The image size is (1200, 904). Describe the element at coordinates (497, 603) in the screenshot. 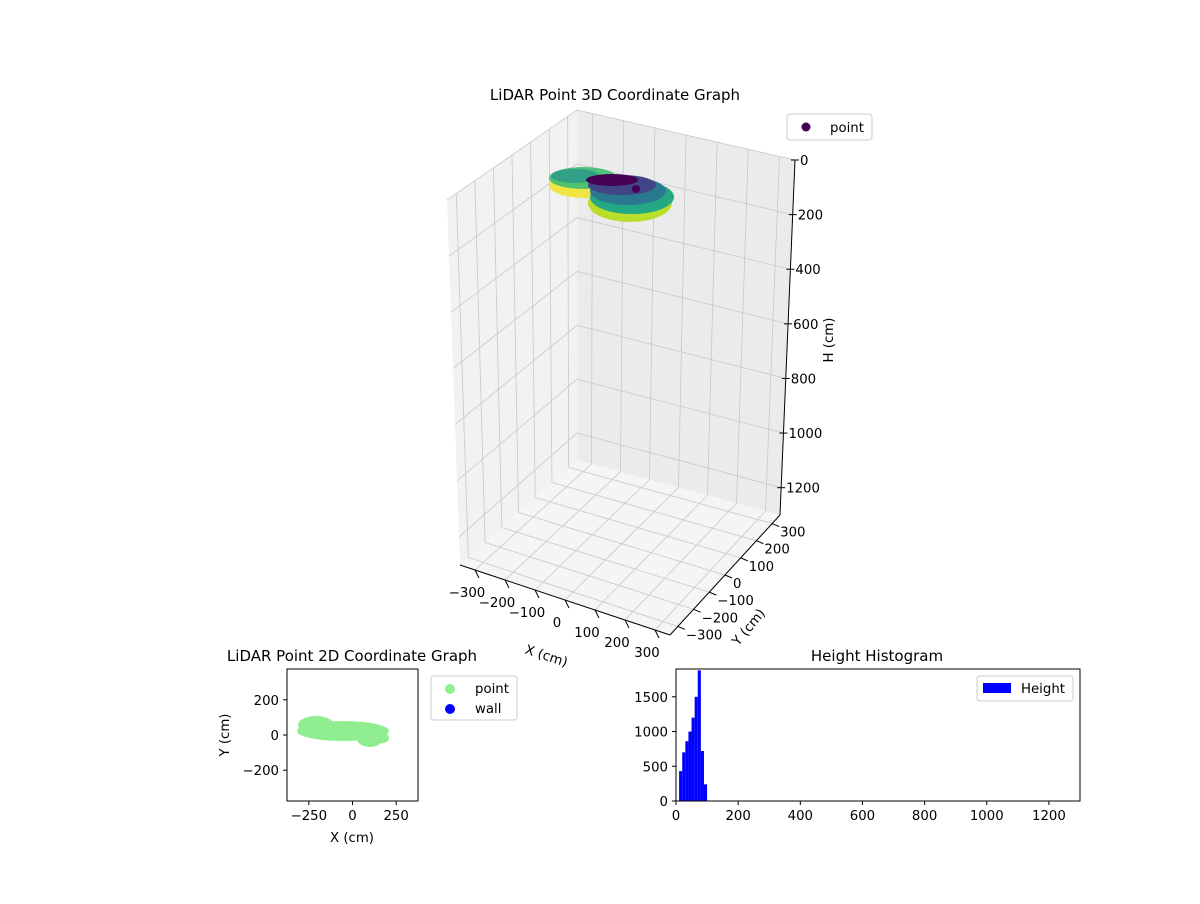

I see `x-tick-label-3d: −200` at that location.